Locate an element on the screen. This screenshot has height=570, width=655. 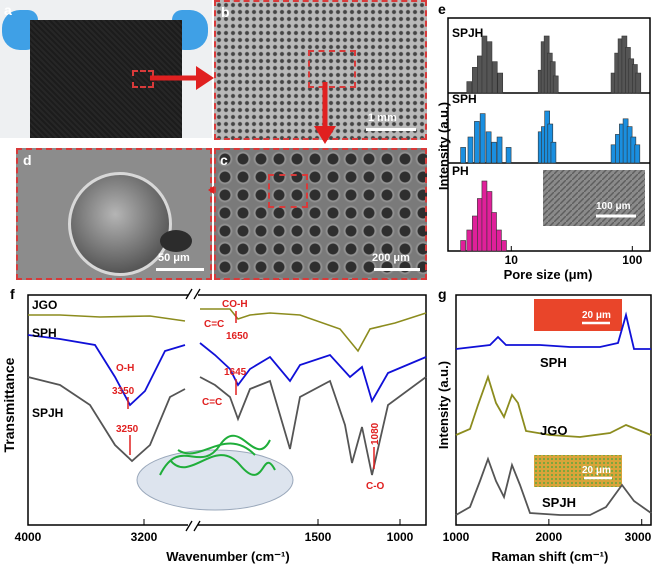
tick-label: 4000 is located at coordinates (28, 537).